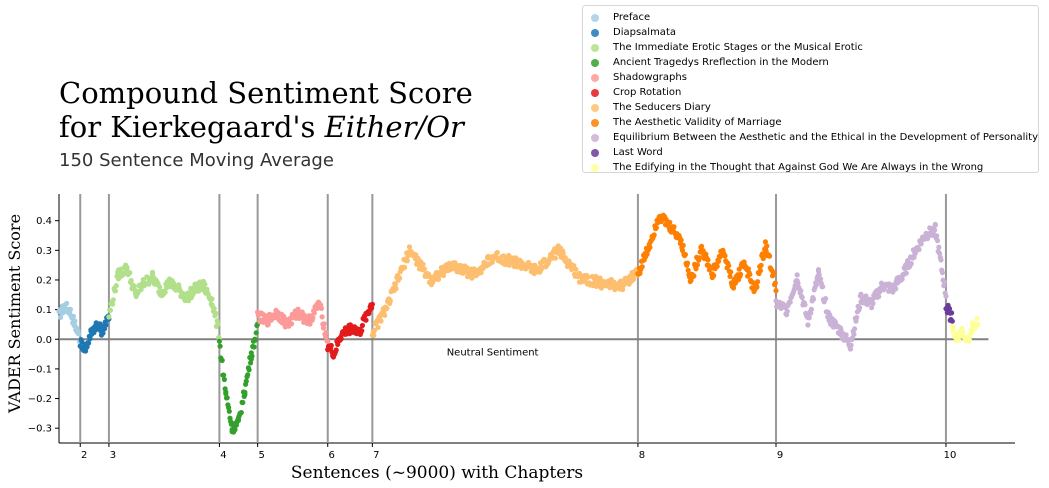  I want to click on legend-label: Last Word, so click(638, 152).